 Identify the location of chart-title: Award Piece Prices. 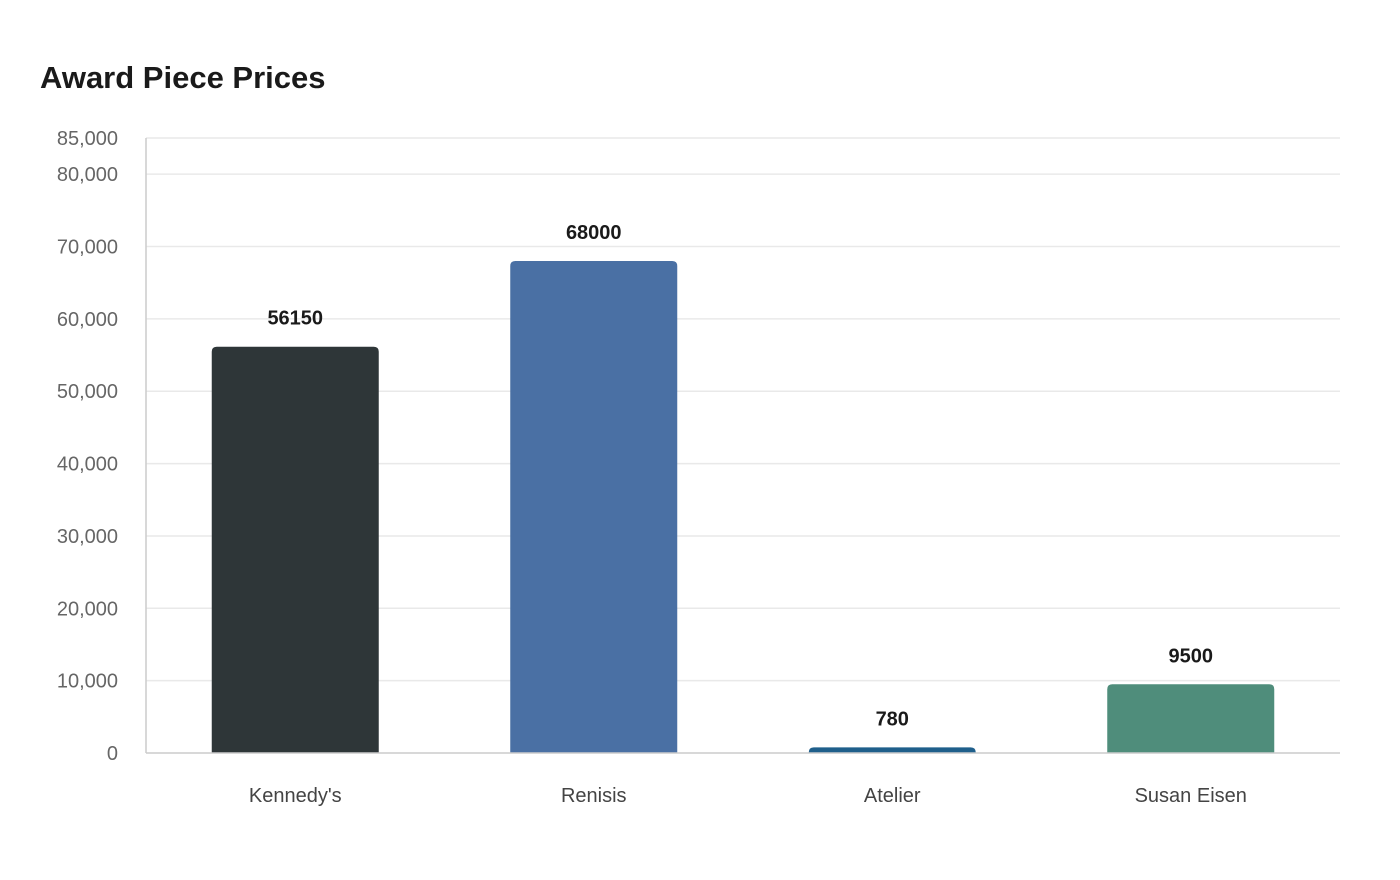
(183, 77).